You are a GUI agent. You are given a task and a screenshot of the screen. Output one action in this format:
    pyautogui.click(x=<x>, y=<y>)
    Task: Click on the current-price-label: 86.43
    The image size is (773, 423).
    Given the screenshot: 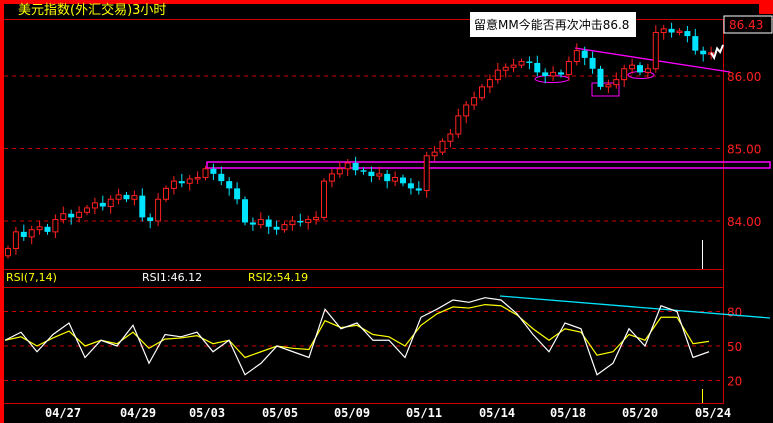 What is the action you would take?
    pyautogui.click(x=746, y=25)
    